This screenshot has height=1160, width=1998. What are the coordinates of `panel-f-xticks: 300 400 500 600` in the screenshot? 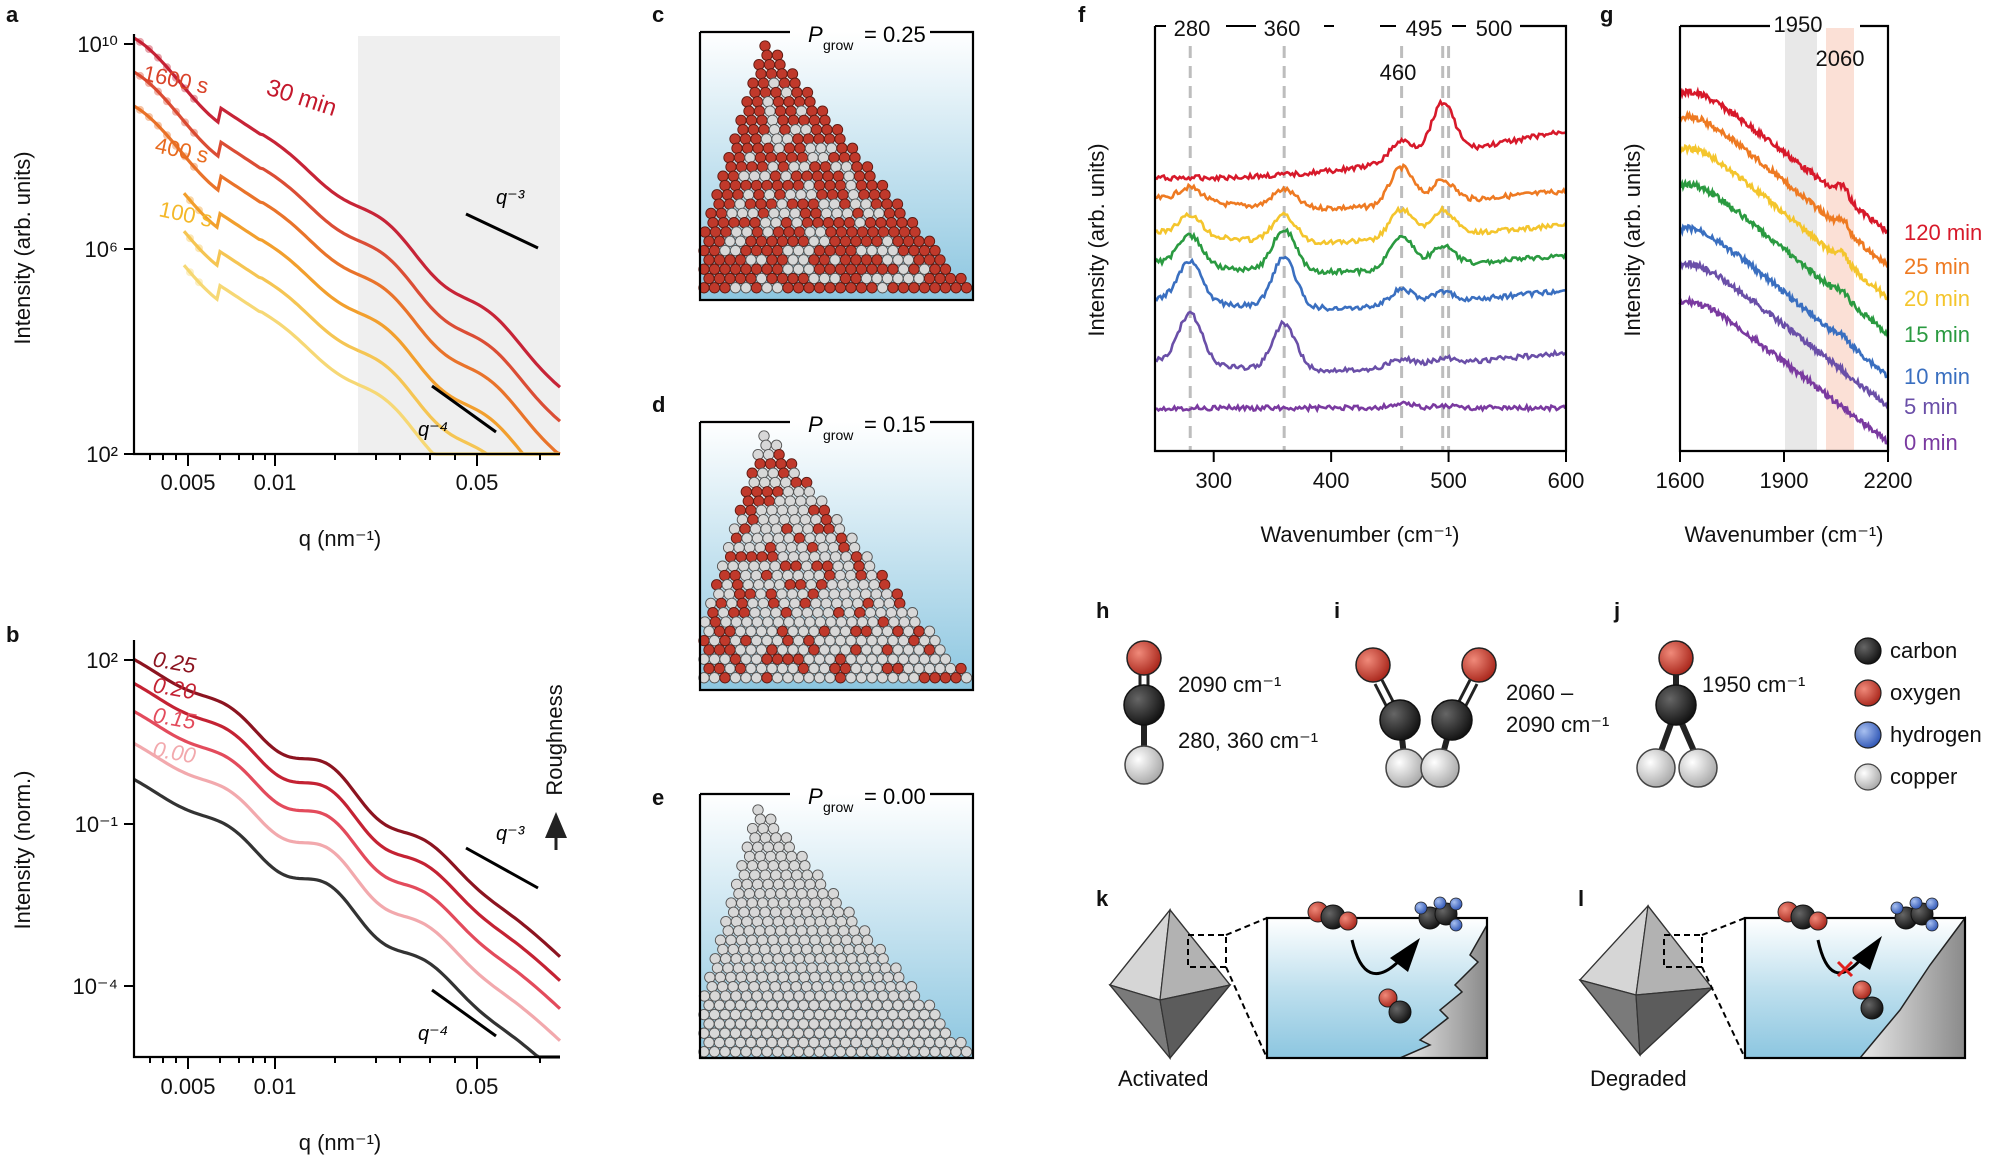 It's located at (1389, 472).